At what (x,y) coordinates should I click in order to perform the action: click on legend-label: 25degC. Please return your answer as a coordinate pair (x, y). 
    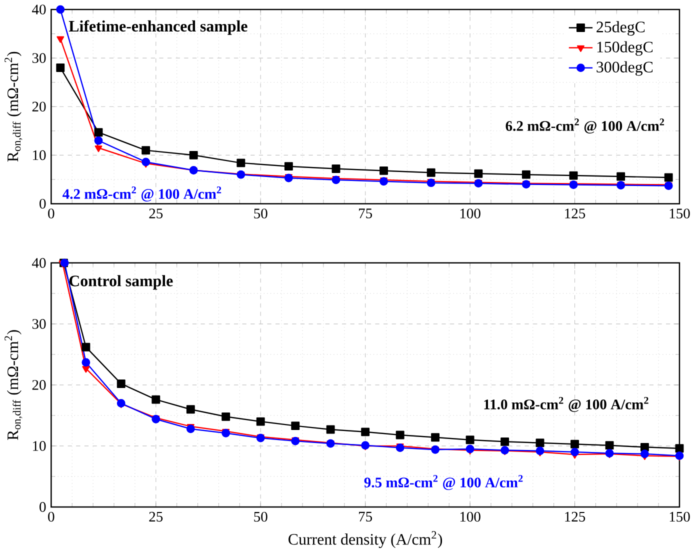
    Looking at the image, I should click on (620, 28).